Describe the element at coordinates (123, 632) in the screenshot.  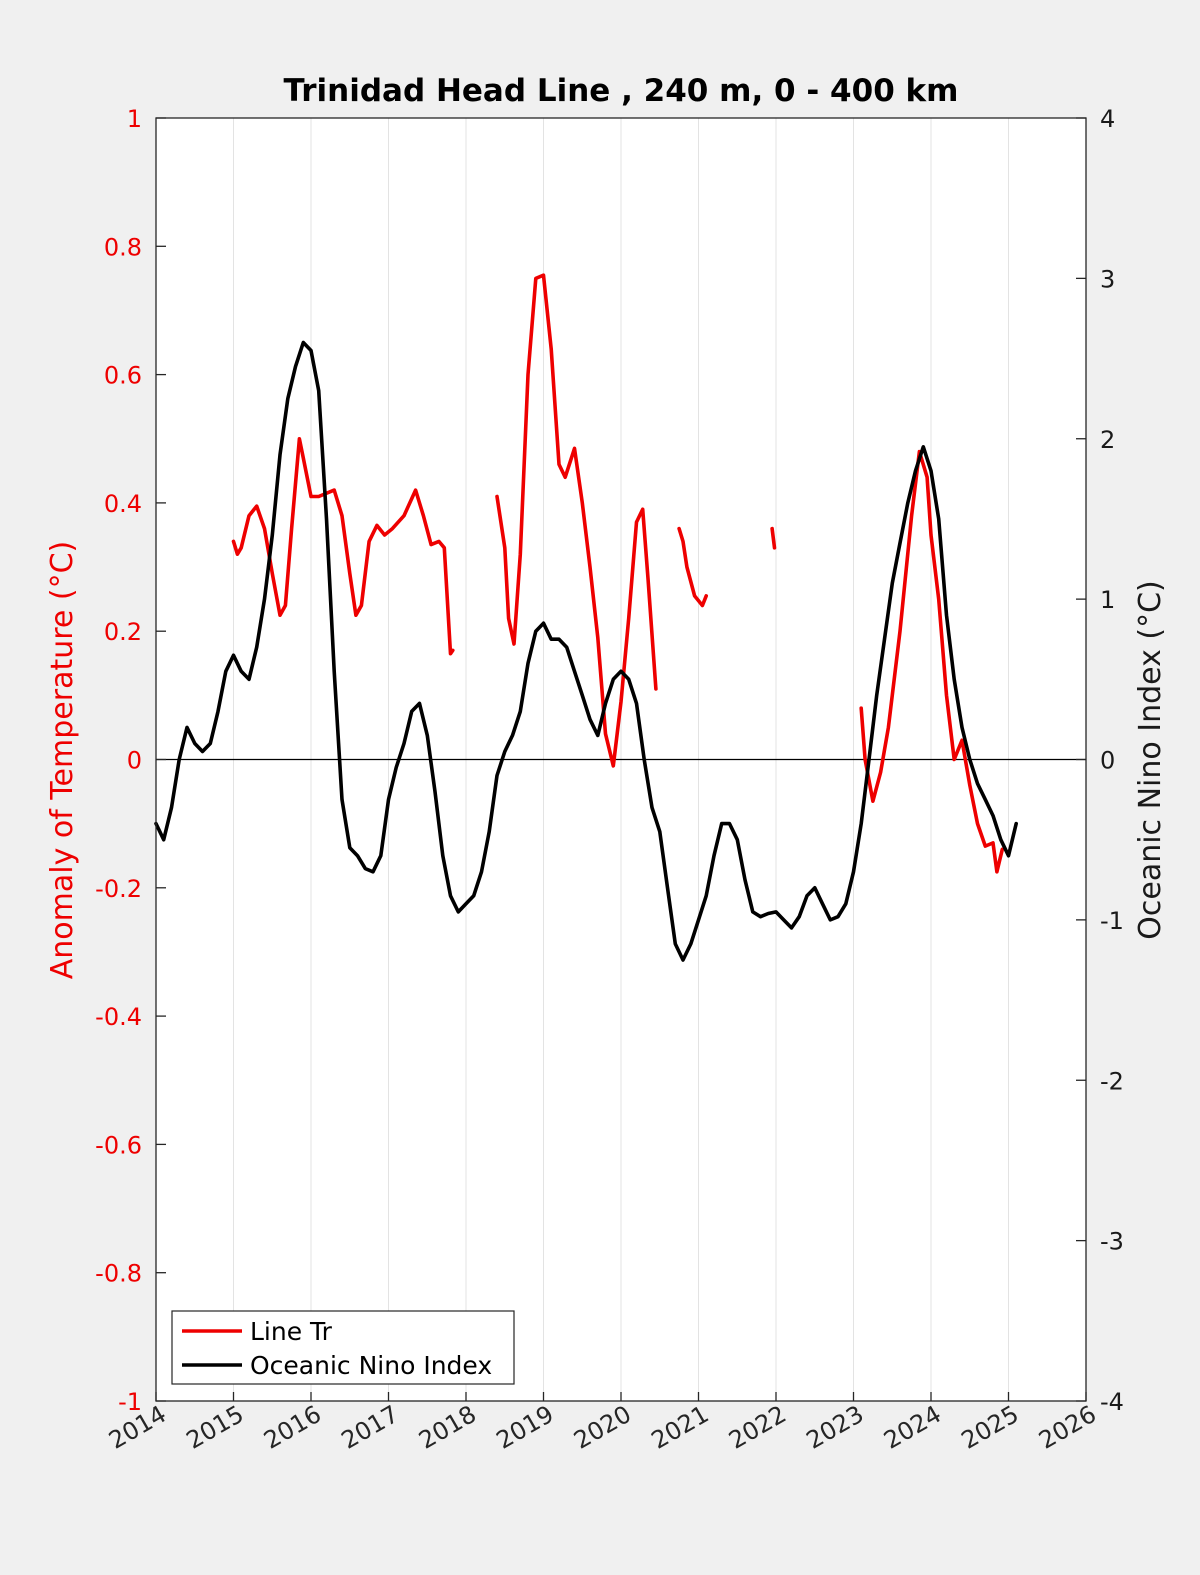
I see `y-left-tick-label: 0.2` at that location.